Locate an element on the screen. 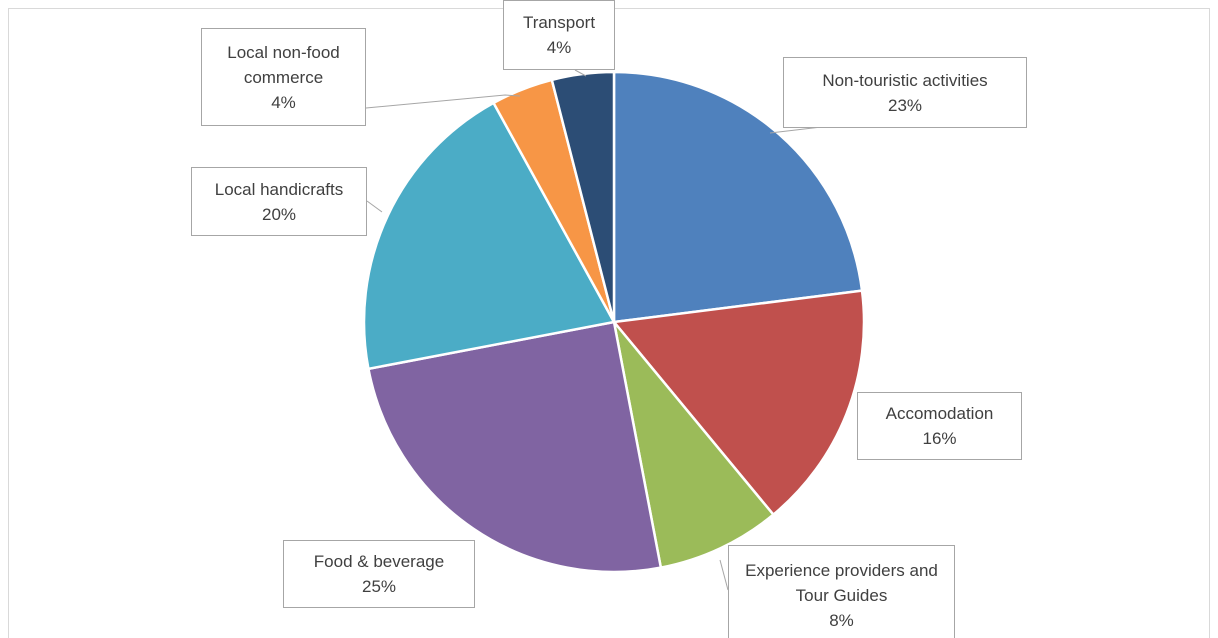 The height and width of the screenshot is (638, 1218). slice-value: 8% is located at coordinates (841, 620).